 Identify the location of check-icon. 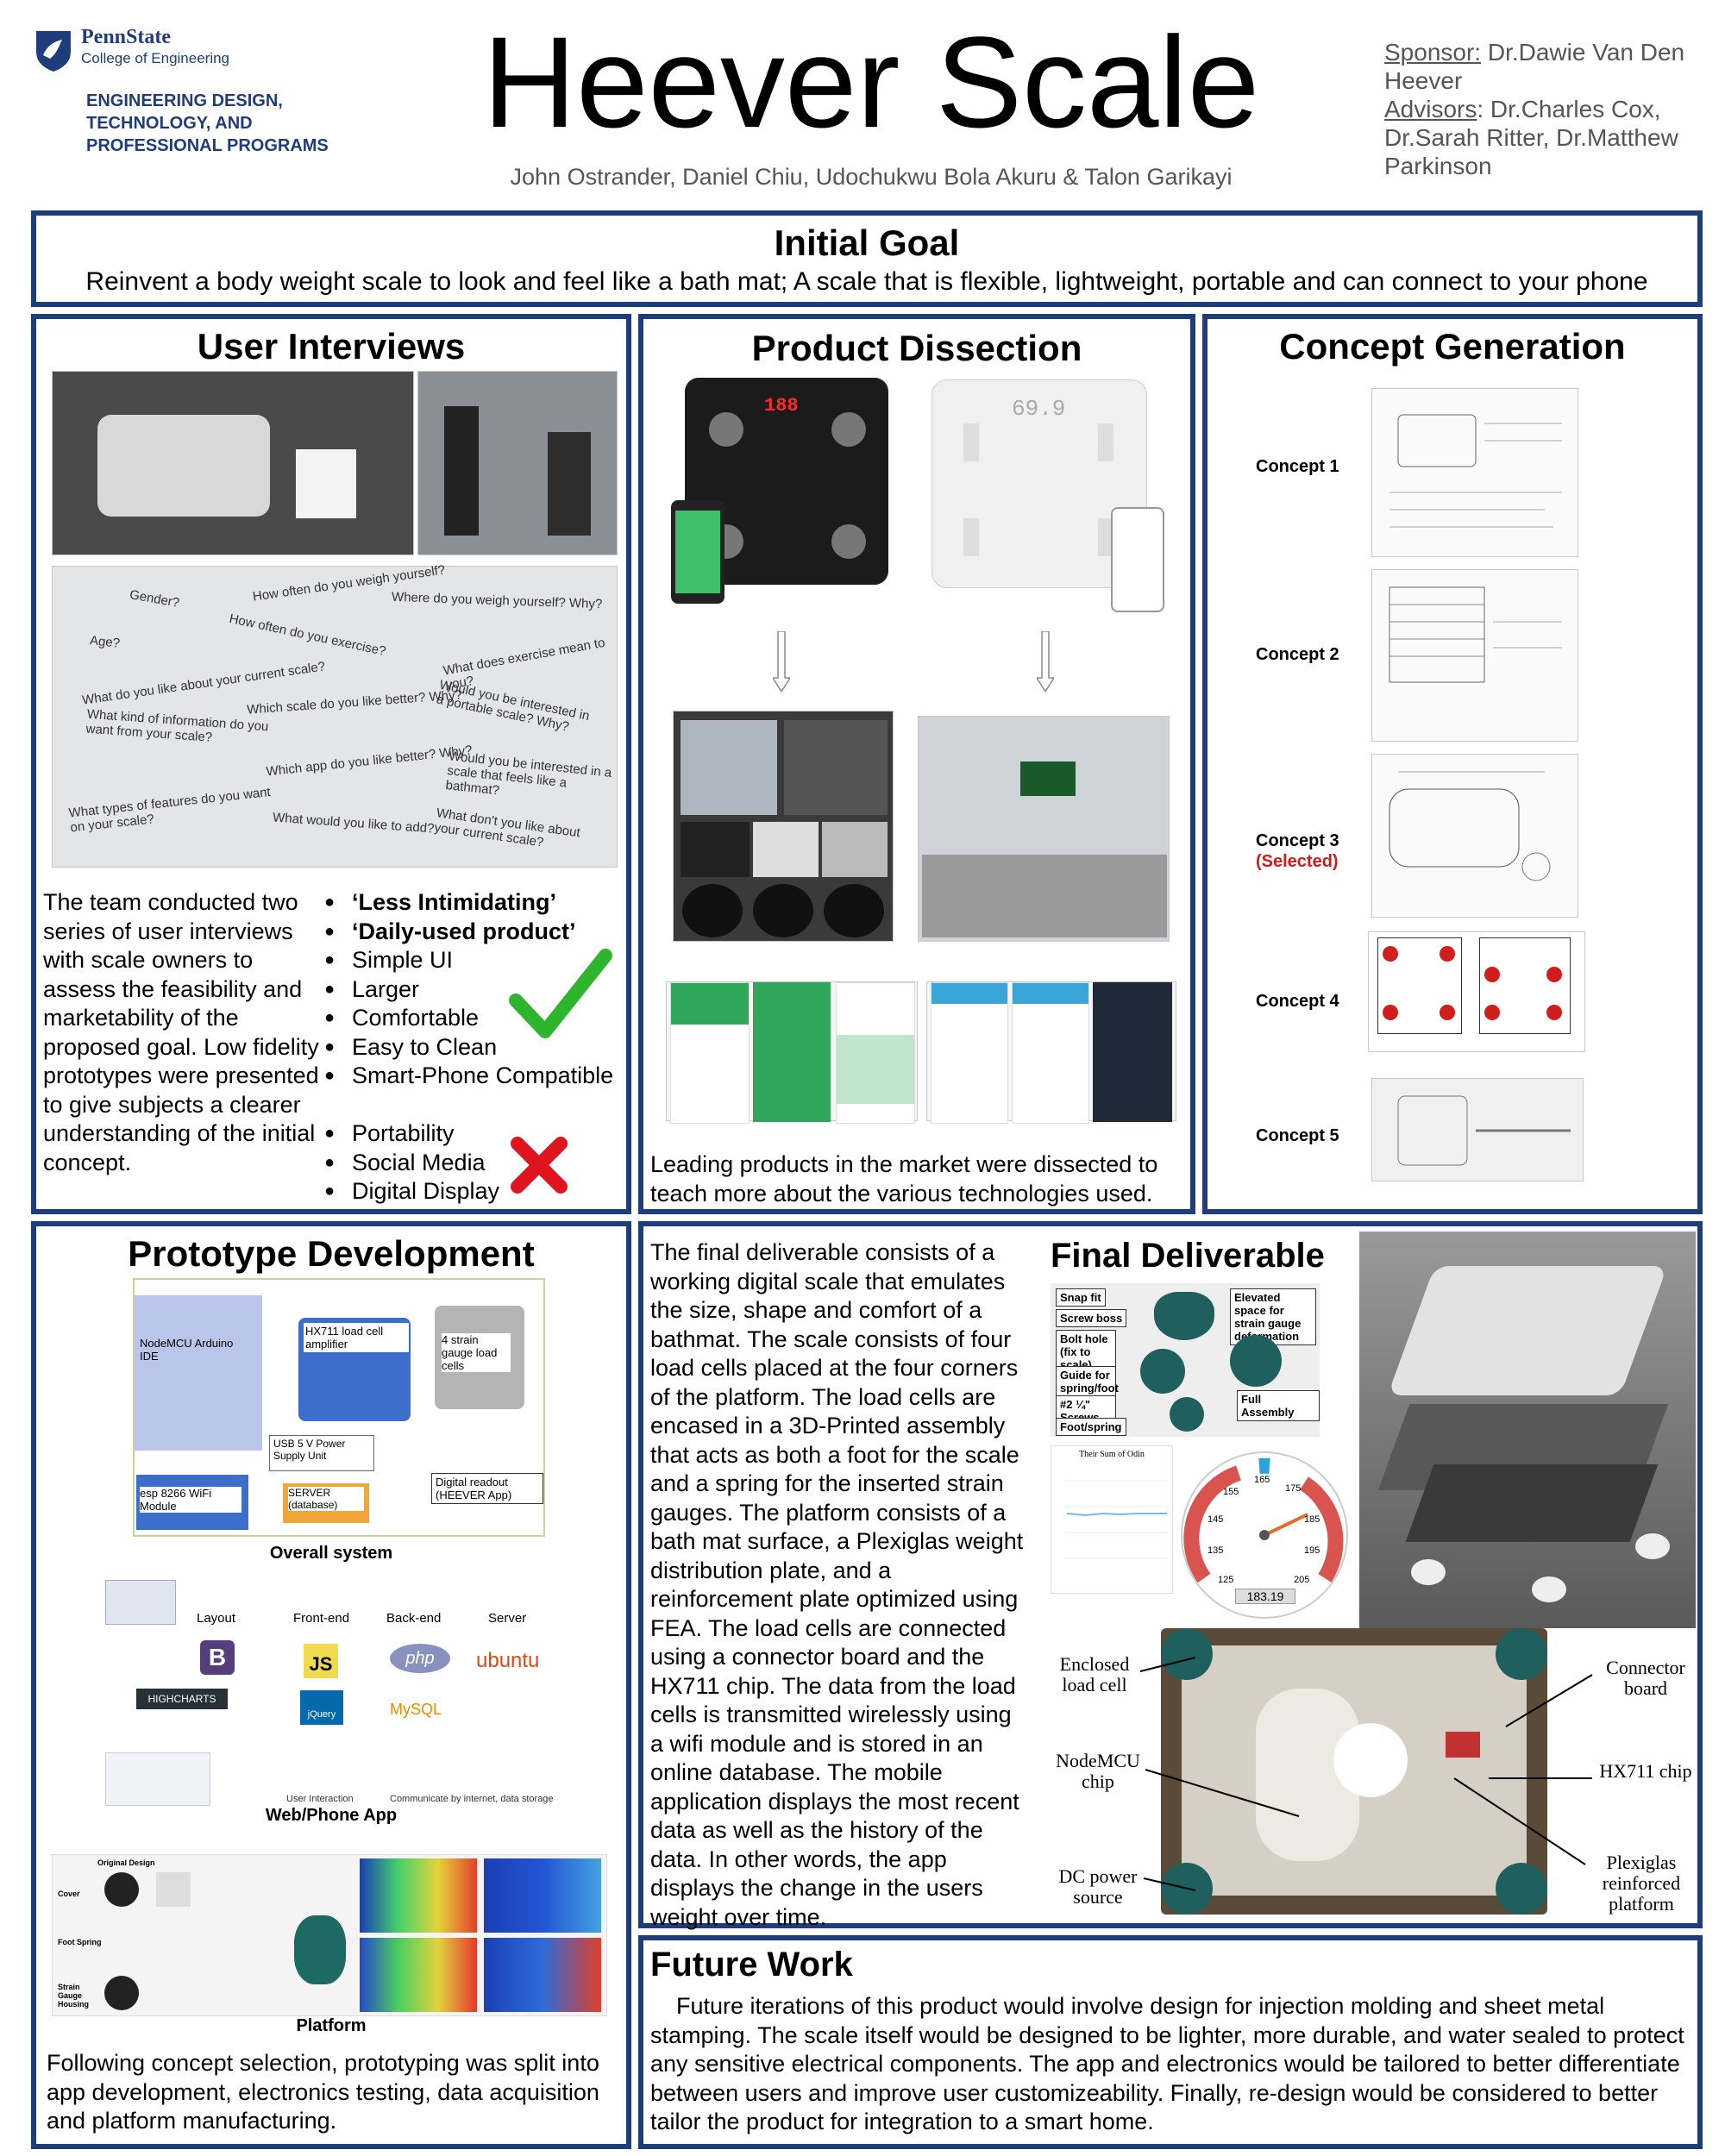
(560, 994).